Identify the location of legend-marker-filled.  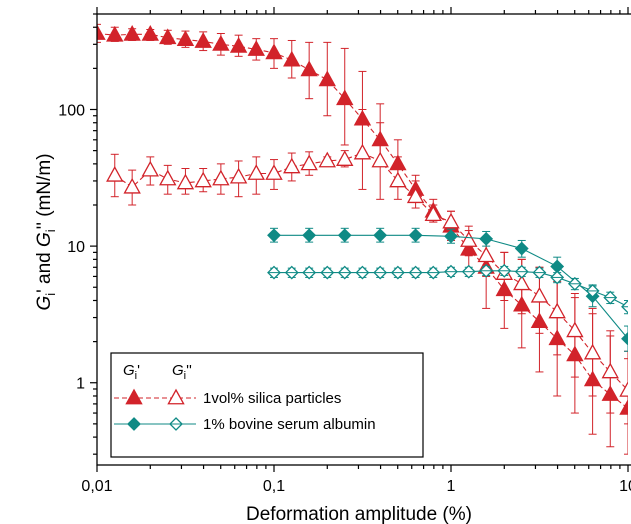
(134, 396).